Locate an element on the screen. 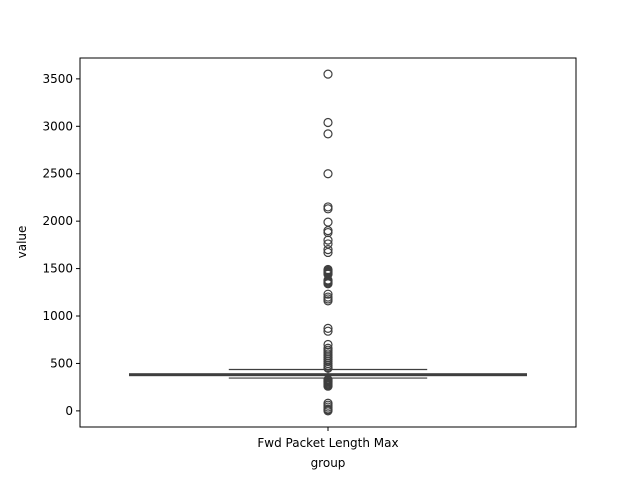  y-tick-label: 3000 is located at coordinates (57, 126).